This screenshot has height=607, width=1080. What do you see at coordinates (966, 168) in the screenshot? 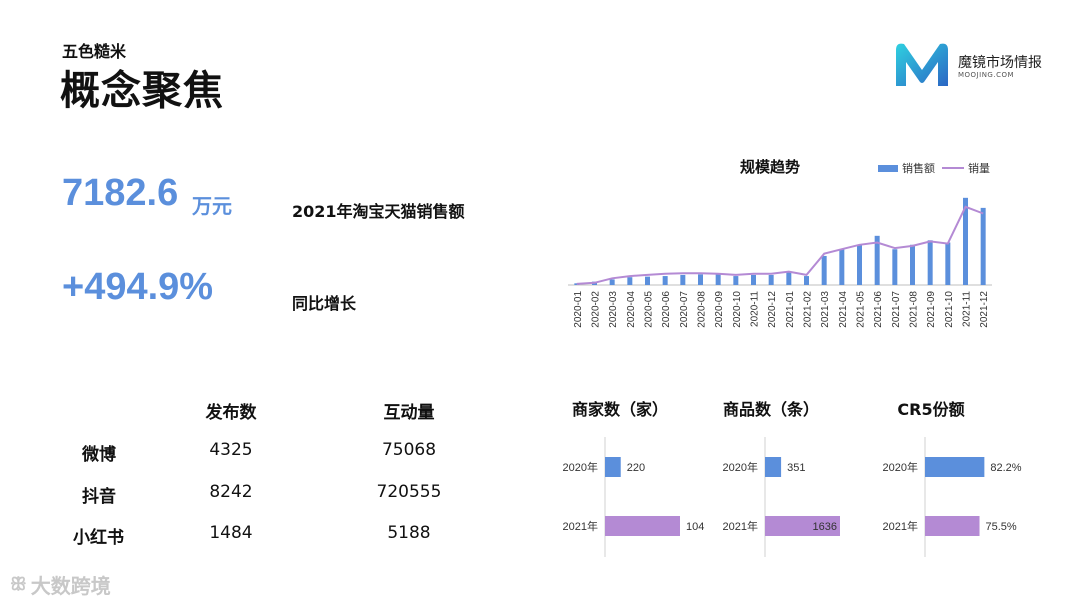
I see `legend-volume: 销量` at bounding box center [966, 168].